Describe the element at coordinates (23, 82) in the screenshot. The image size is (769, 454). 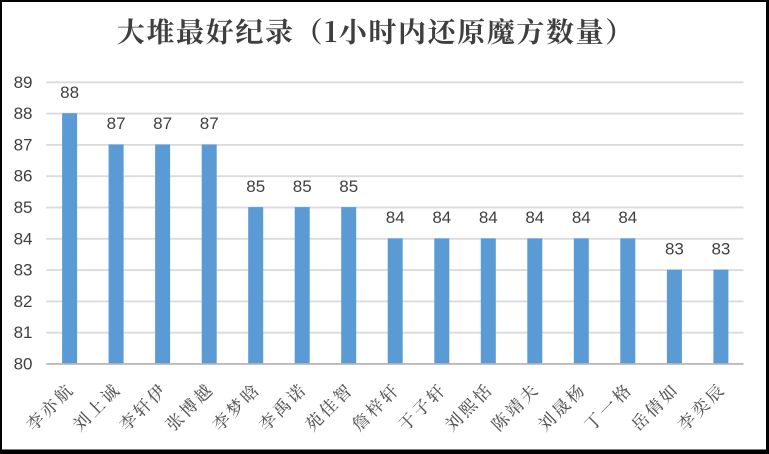
I see `svg-text: 89` at that location.